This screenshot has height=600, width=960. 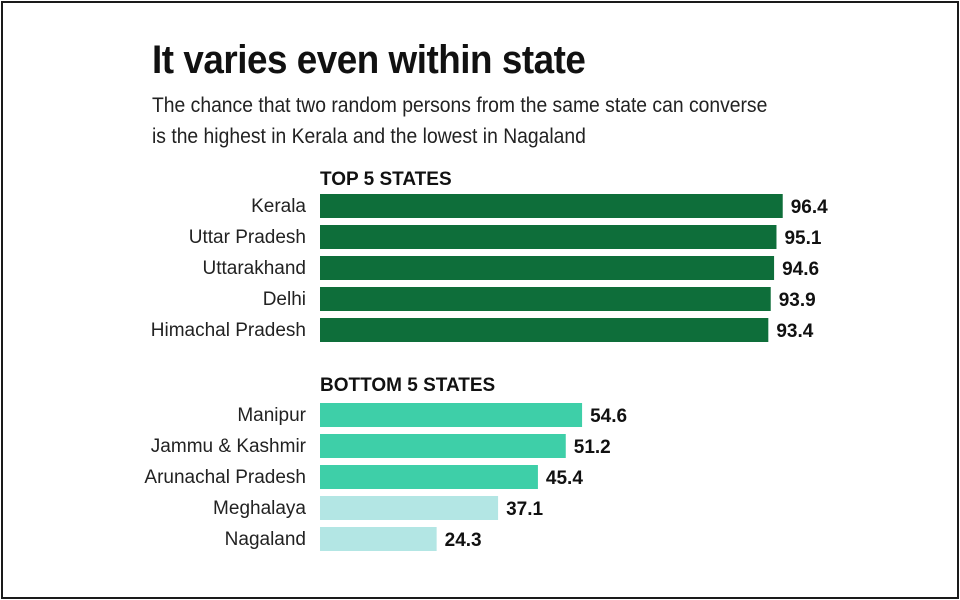 What do you see at coordinates (407, 385) in the screenshot?
I see `group-heading: BOTTOM 5 STATES` at bounding box center [407, 385].